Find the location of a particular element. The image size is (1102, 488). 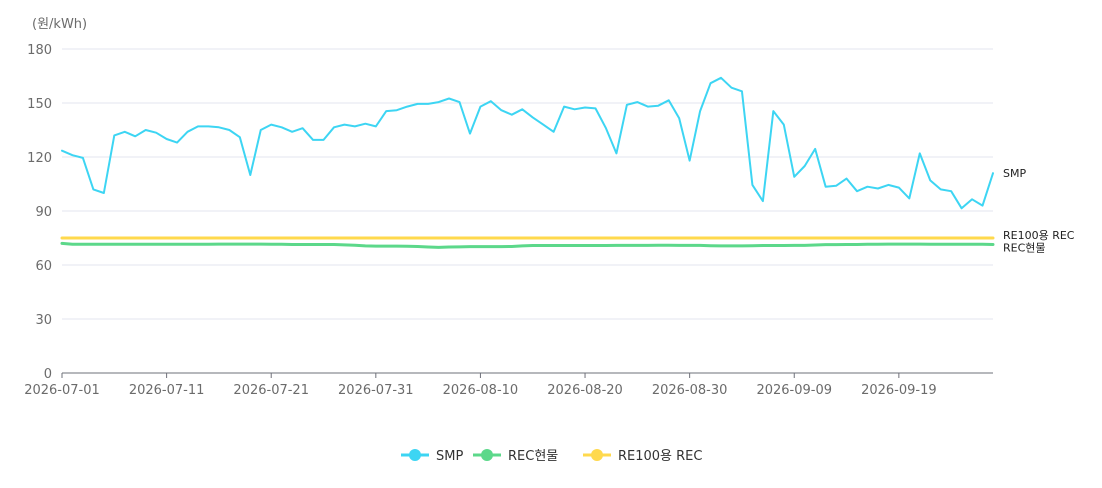

legend: SMP REC현물 RE100용 REC is located at coordinates (551, 456).